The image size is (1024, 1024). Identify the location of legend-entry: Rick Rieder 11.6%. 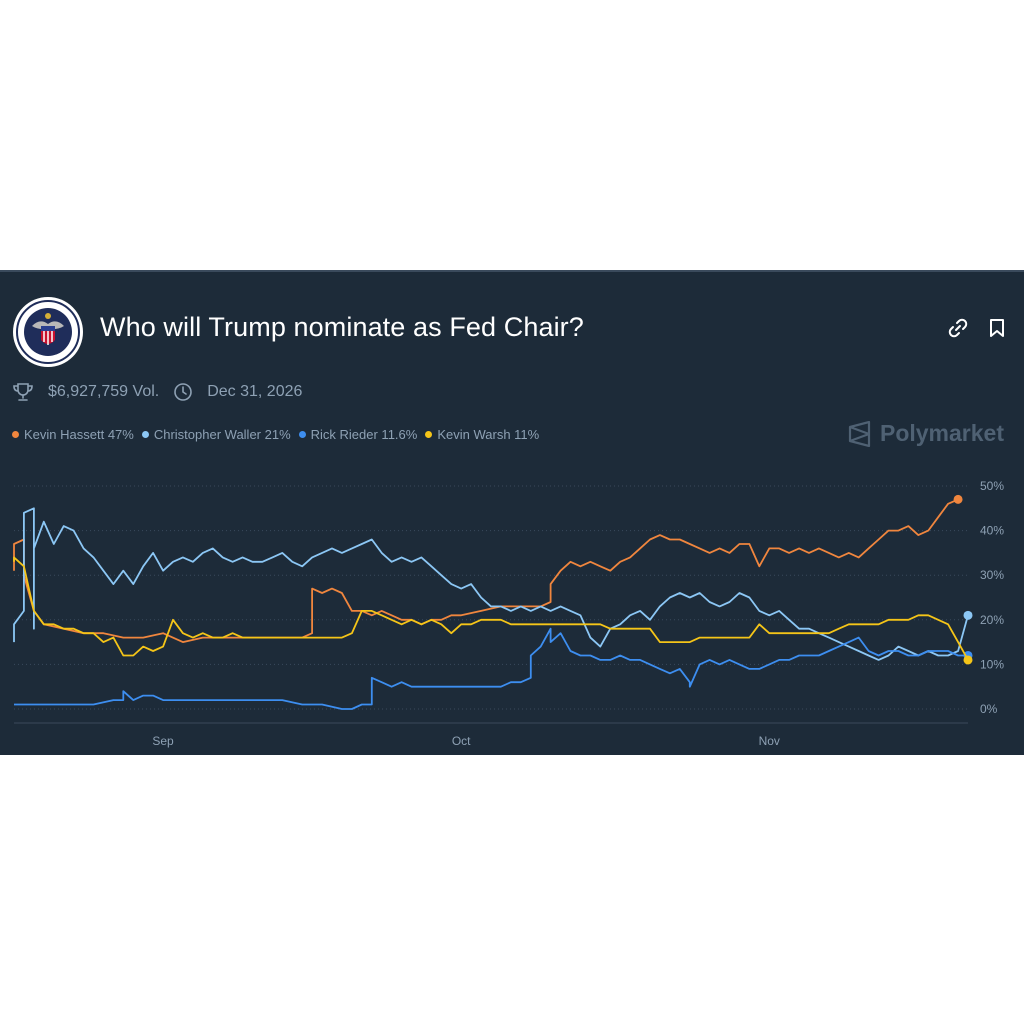
(358, 434).